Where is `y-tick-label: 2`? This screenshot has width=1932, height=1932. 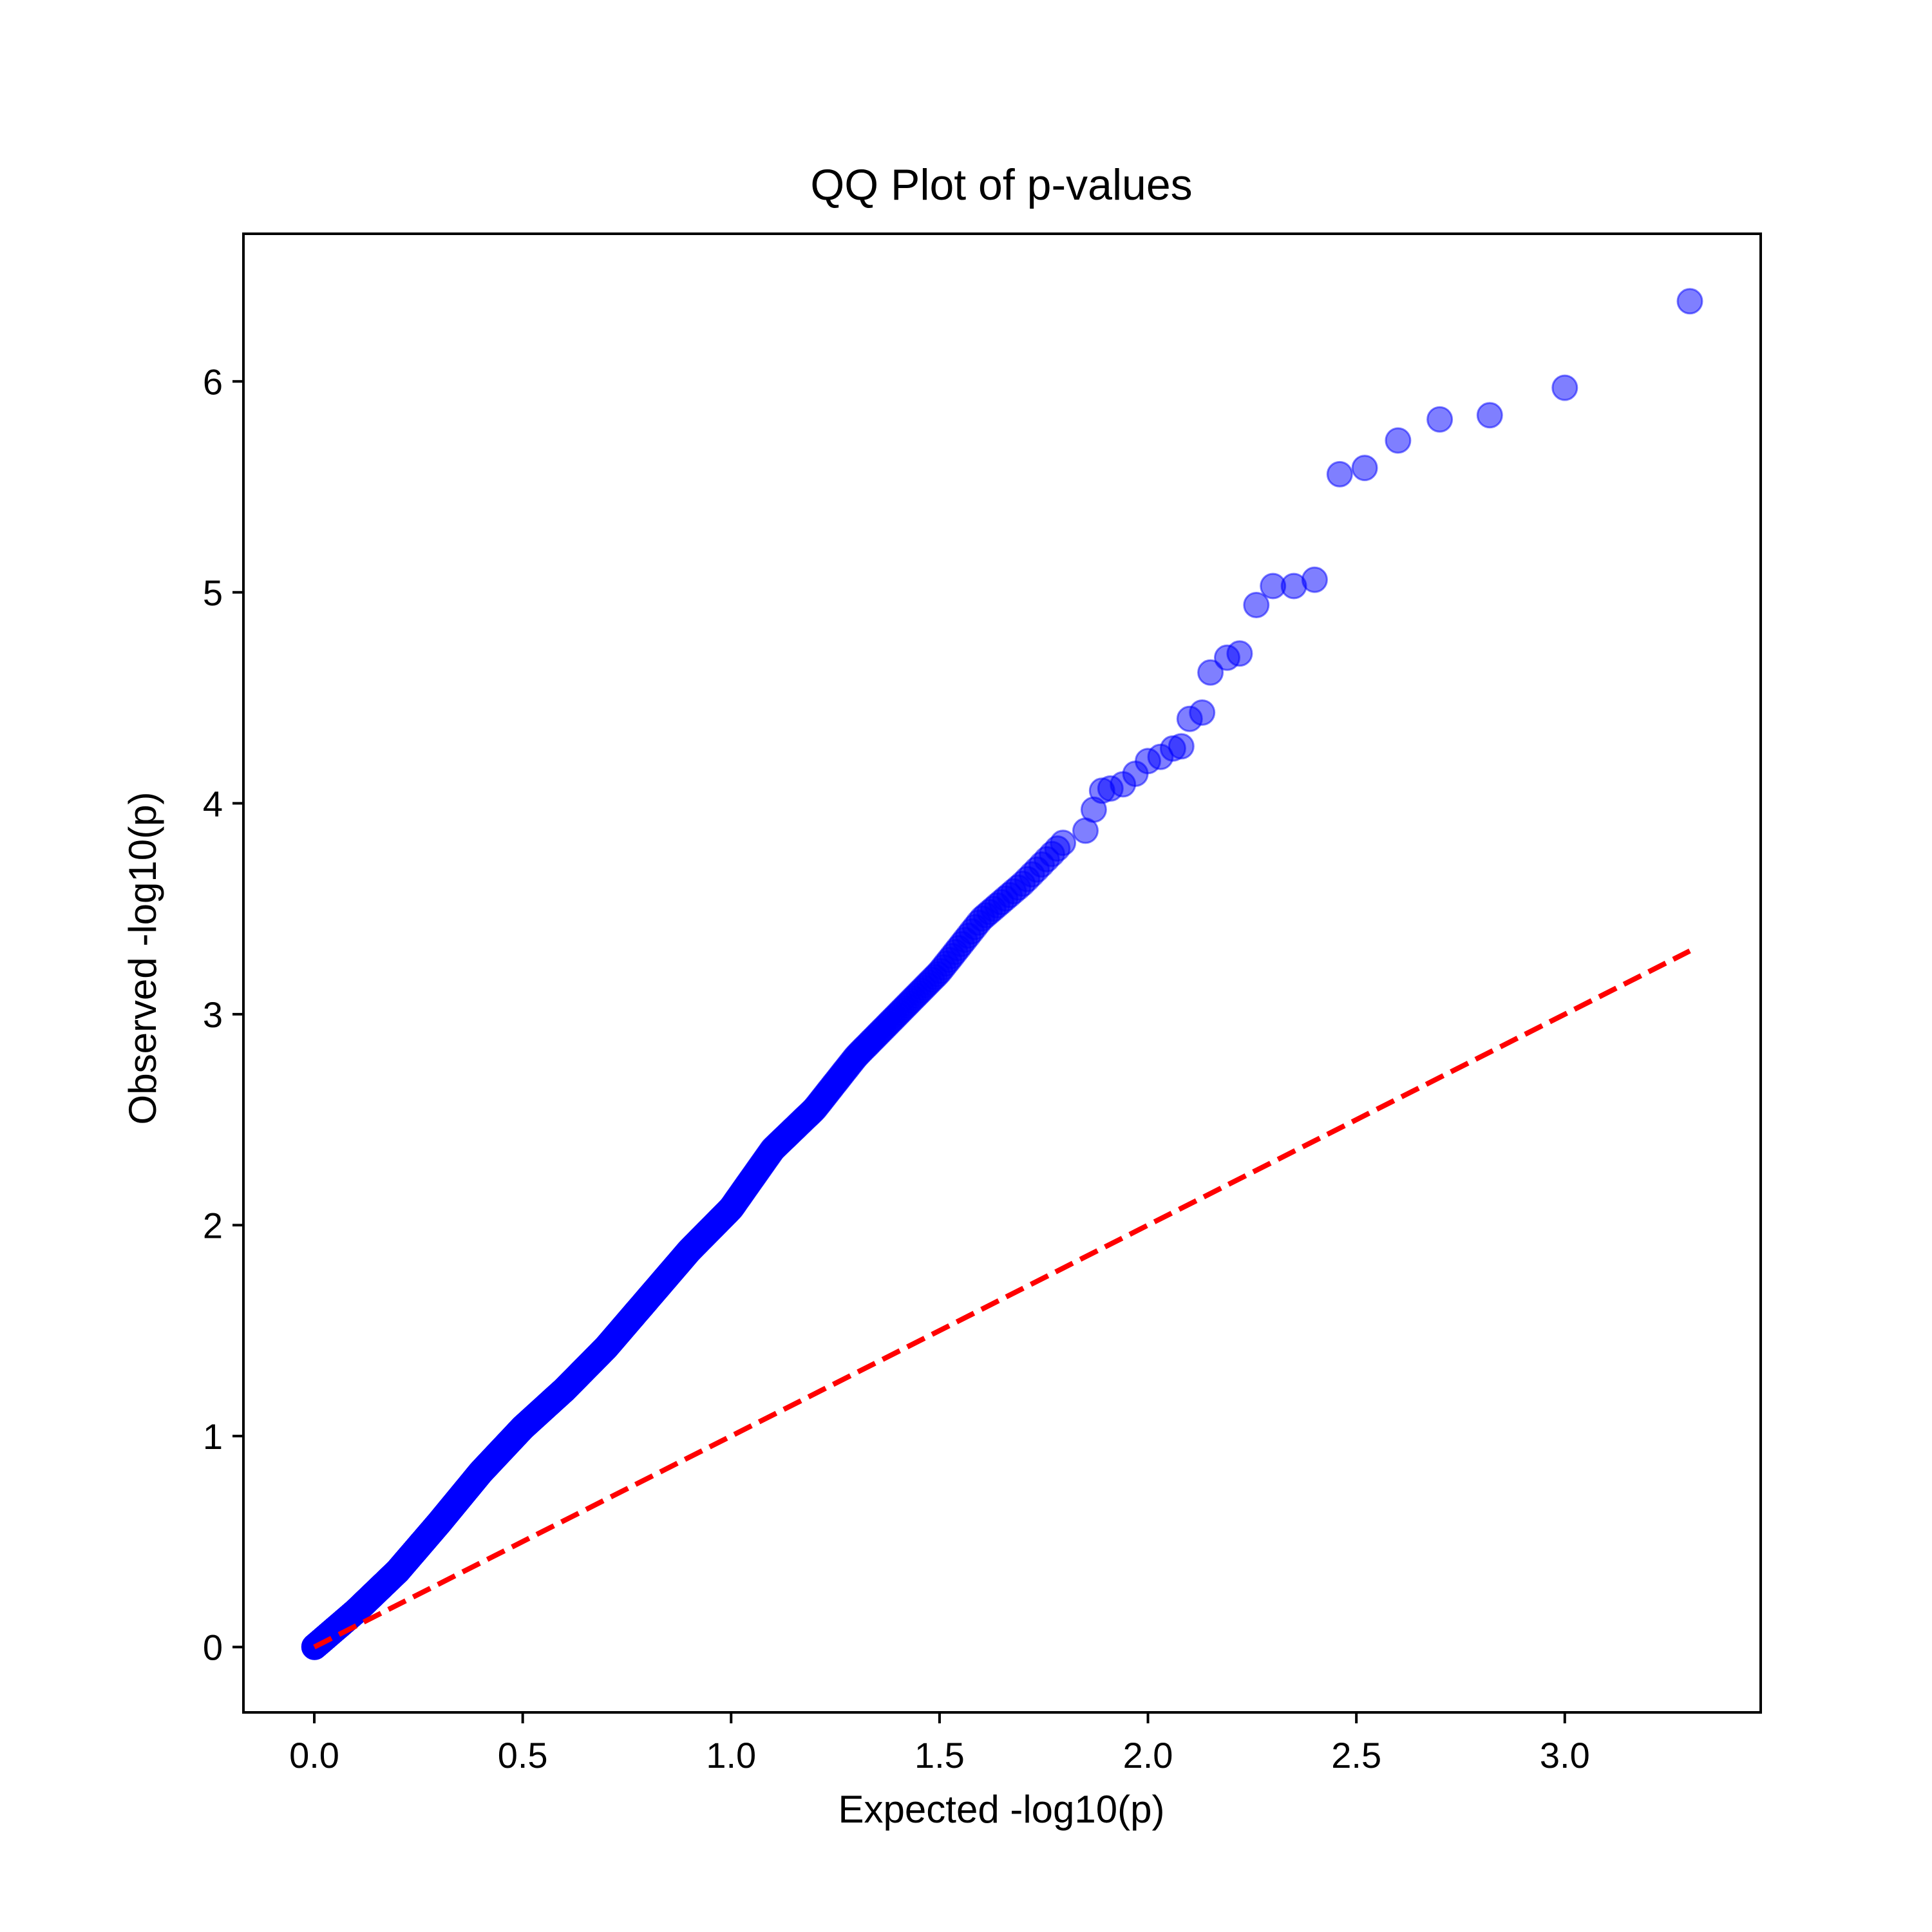
y-tick-label: 2 is located at coordinates (213, 1225).